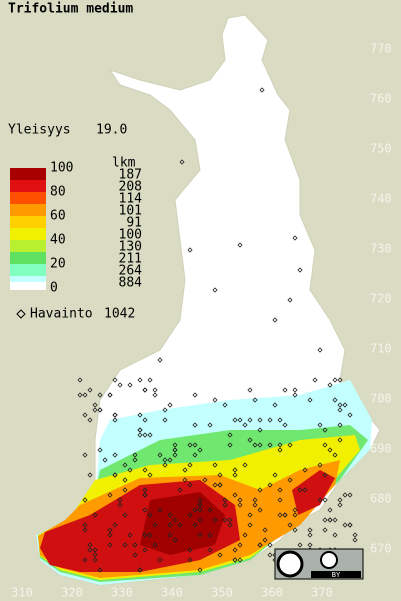  I want to click on scale-label: 100, so click(61, 168).